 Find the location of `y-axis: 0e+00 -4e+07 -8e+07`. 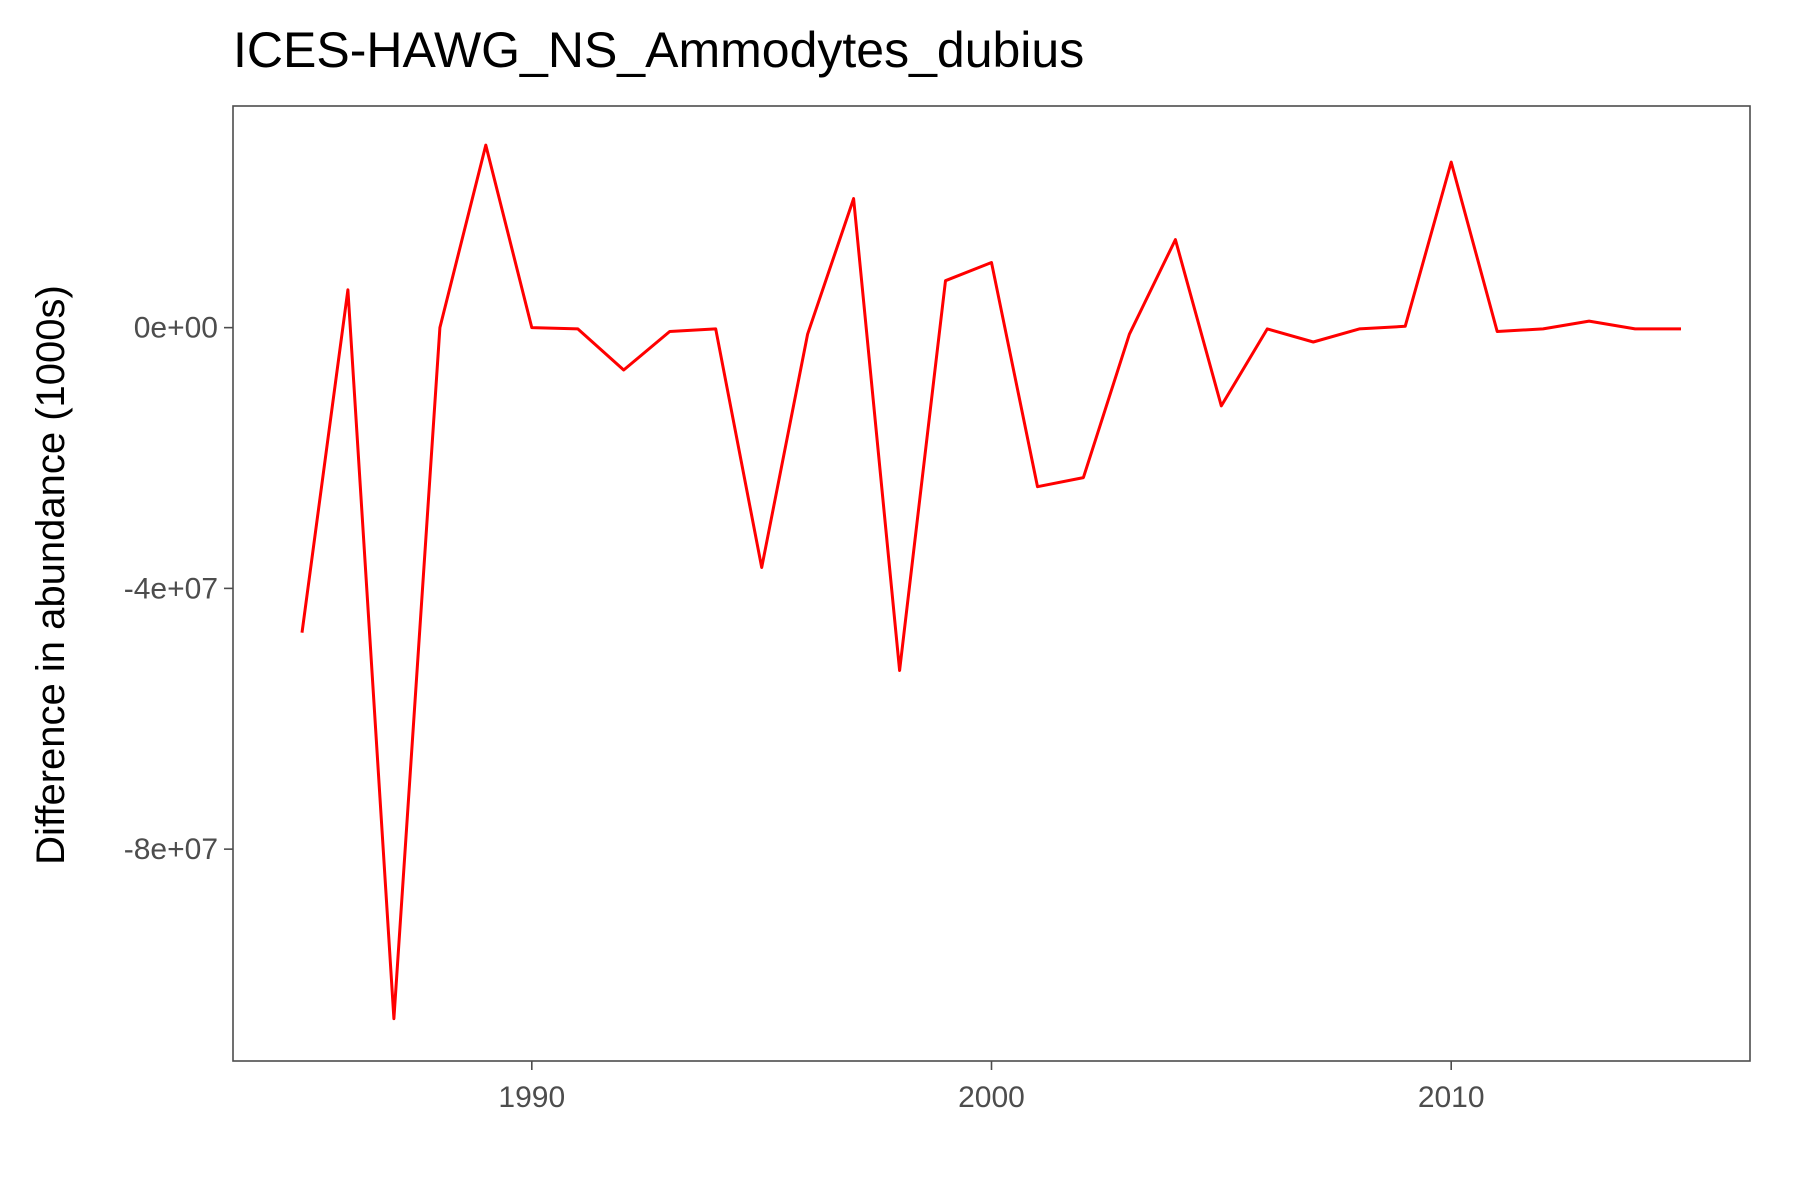

y-axis: 0e+00 -4e+07 -8e+07 is located at coordinates (178, 589).